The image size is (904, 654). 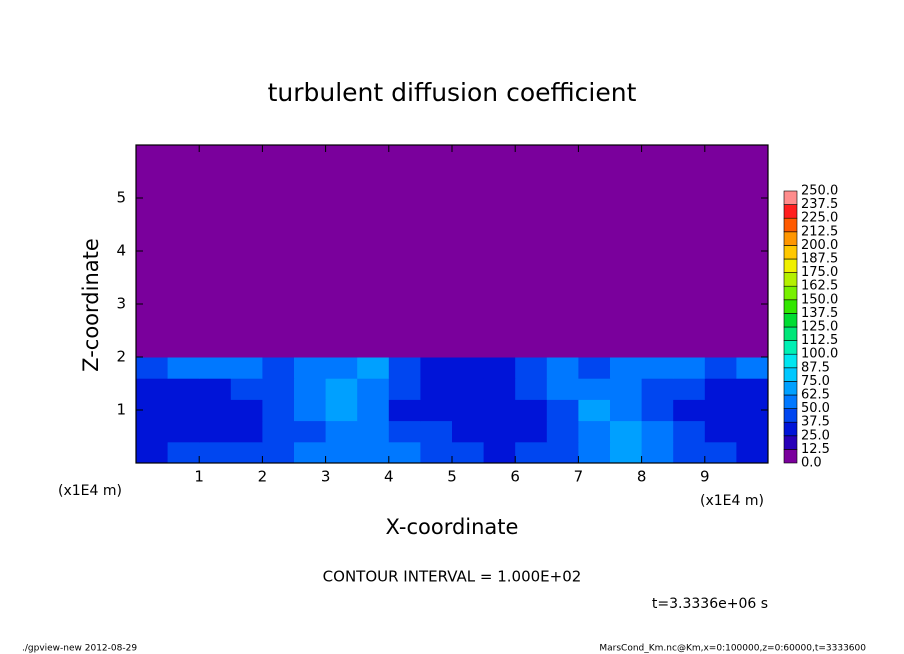 I want to click on colorbar-label: 50.0, so click(x=815, y=408).